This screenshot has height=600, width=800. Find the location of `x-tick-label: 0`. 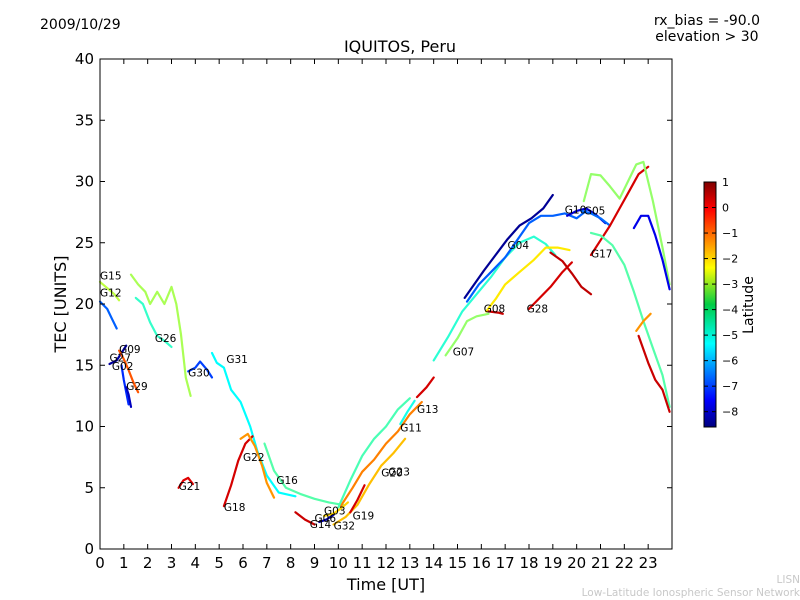

x-tick-label: 0 is located at coordinates (100, 563).